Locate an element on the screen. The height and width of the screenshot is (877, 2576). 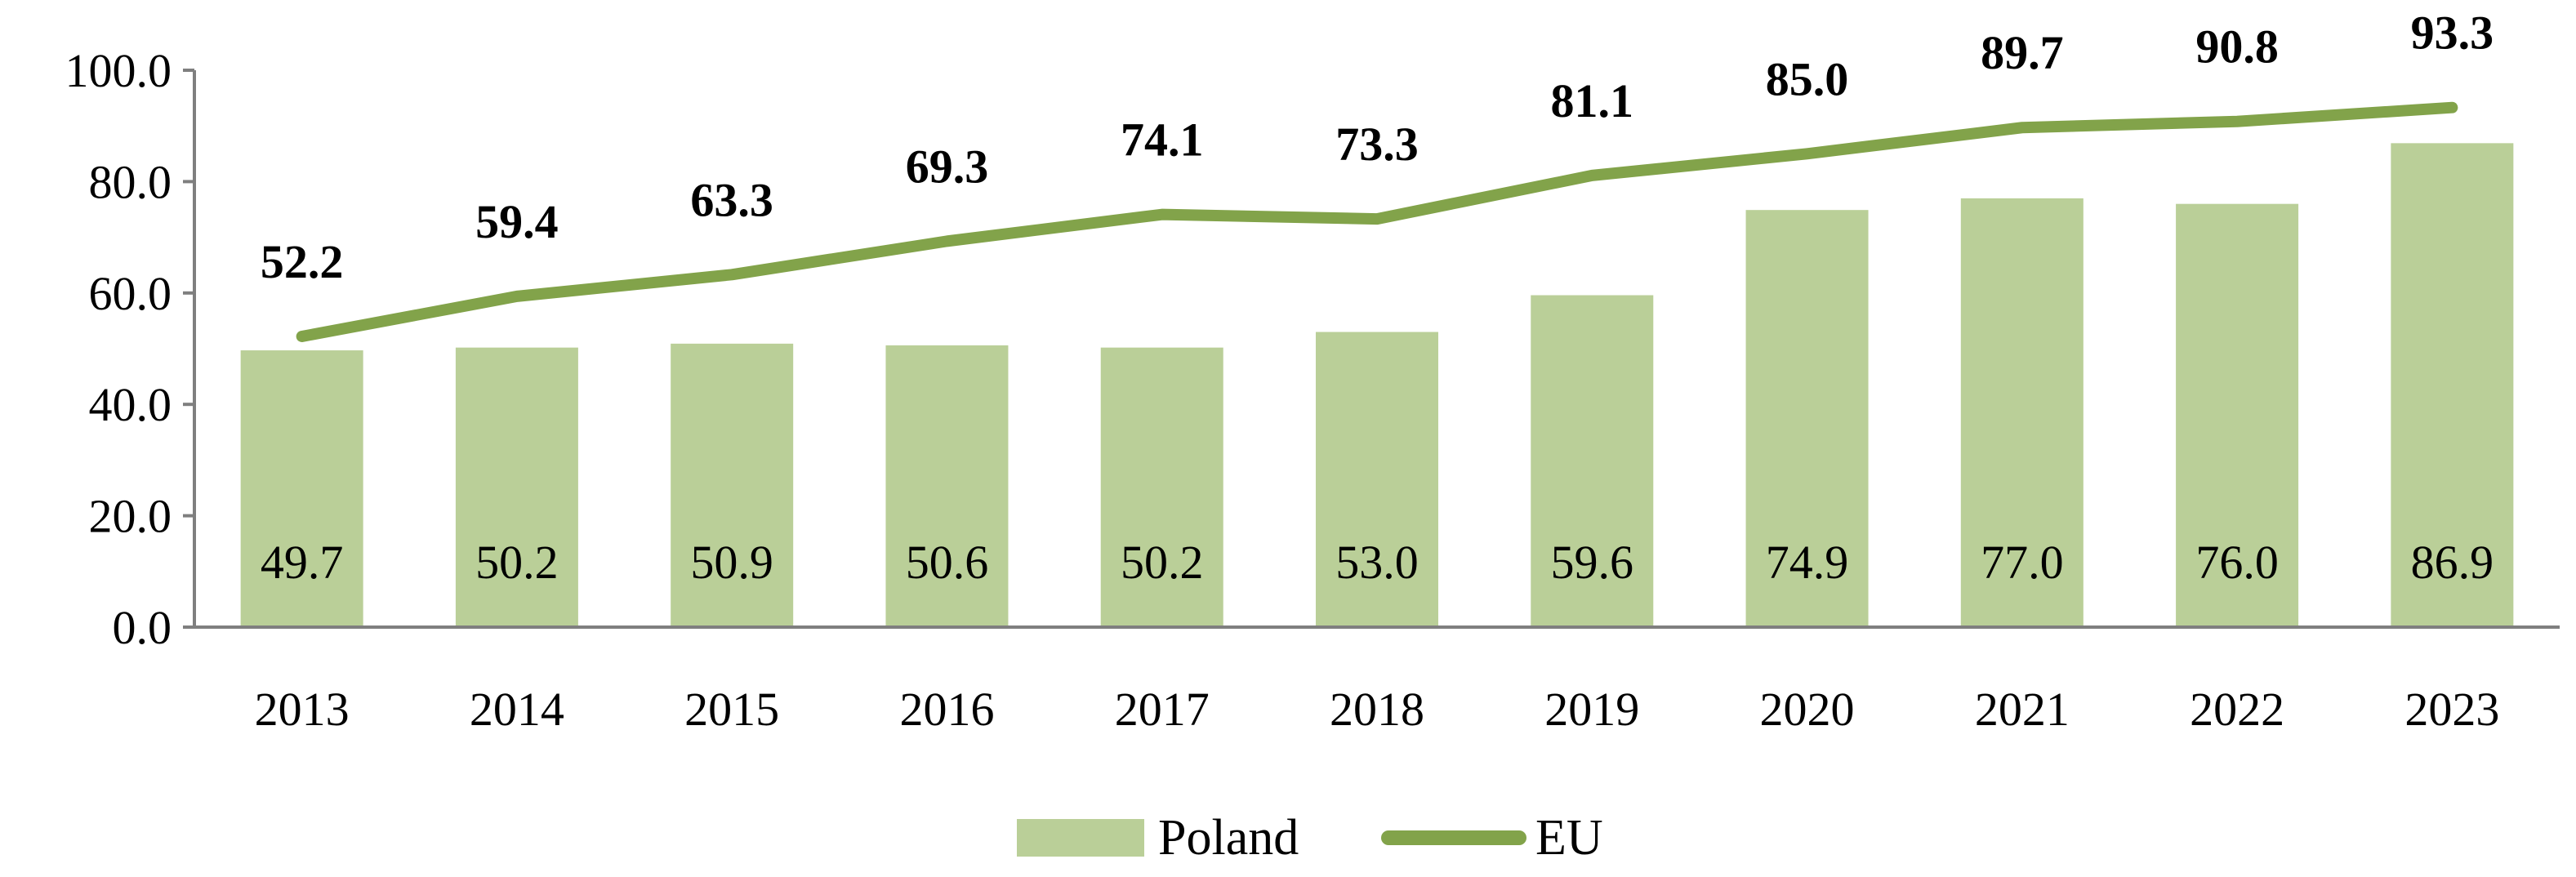
line-label-eu-2019: 81.1 is located at coordinates (1592, 100).